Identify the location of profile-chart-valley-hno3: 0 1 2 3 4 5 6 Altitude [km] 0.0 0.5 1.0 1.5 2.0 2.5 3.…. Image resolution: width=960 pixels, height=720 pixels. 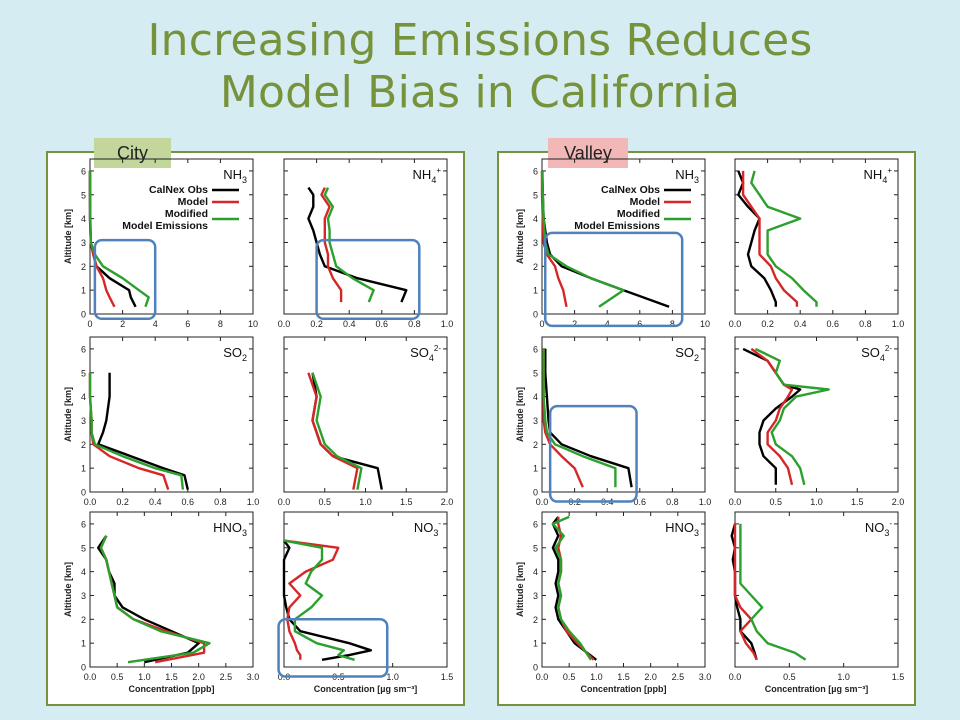
(613, 602).